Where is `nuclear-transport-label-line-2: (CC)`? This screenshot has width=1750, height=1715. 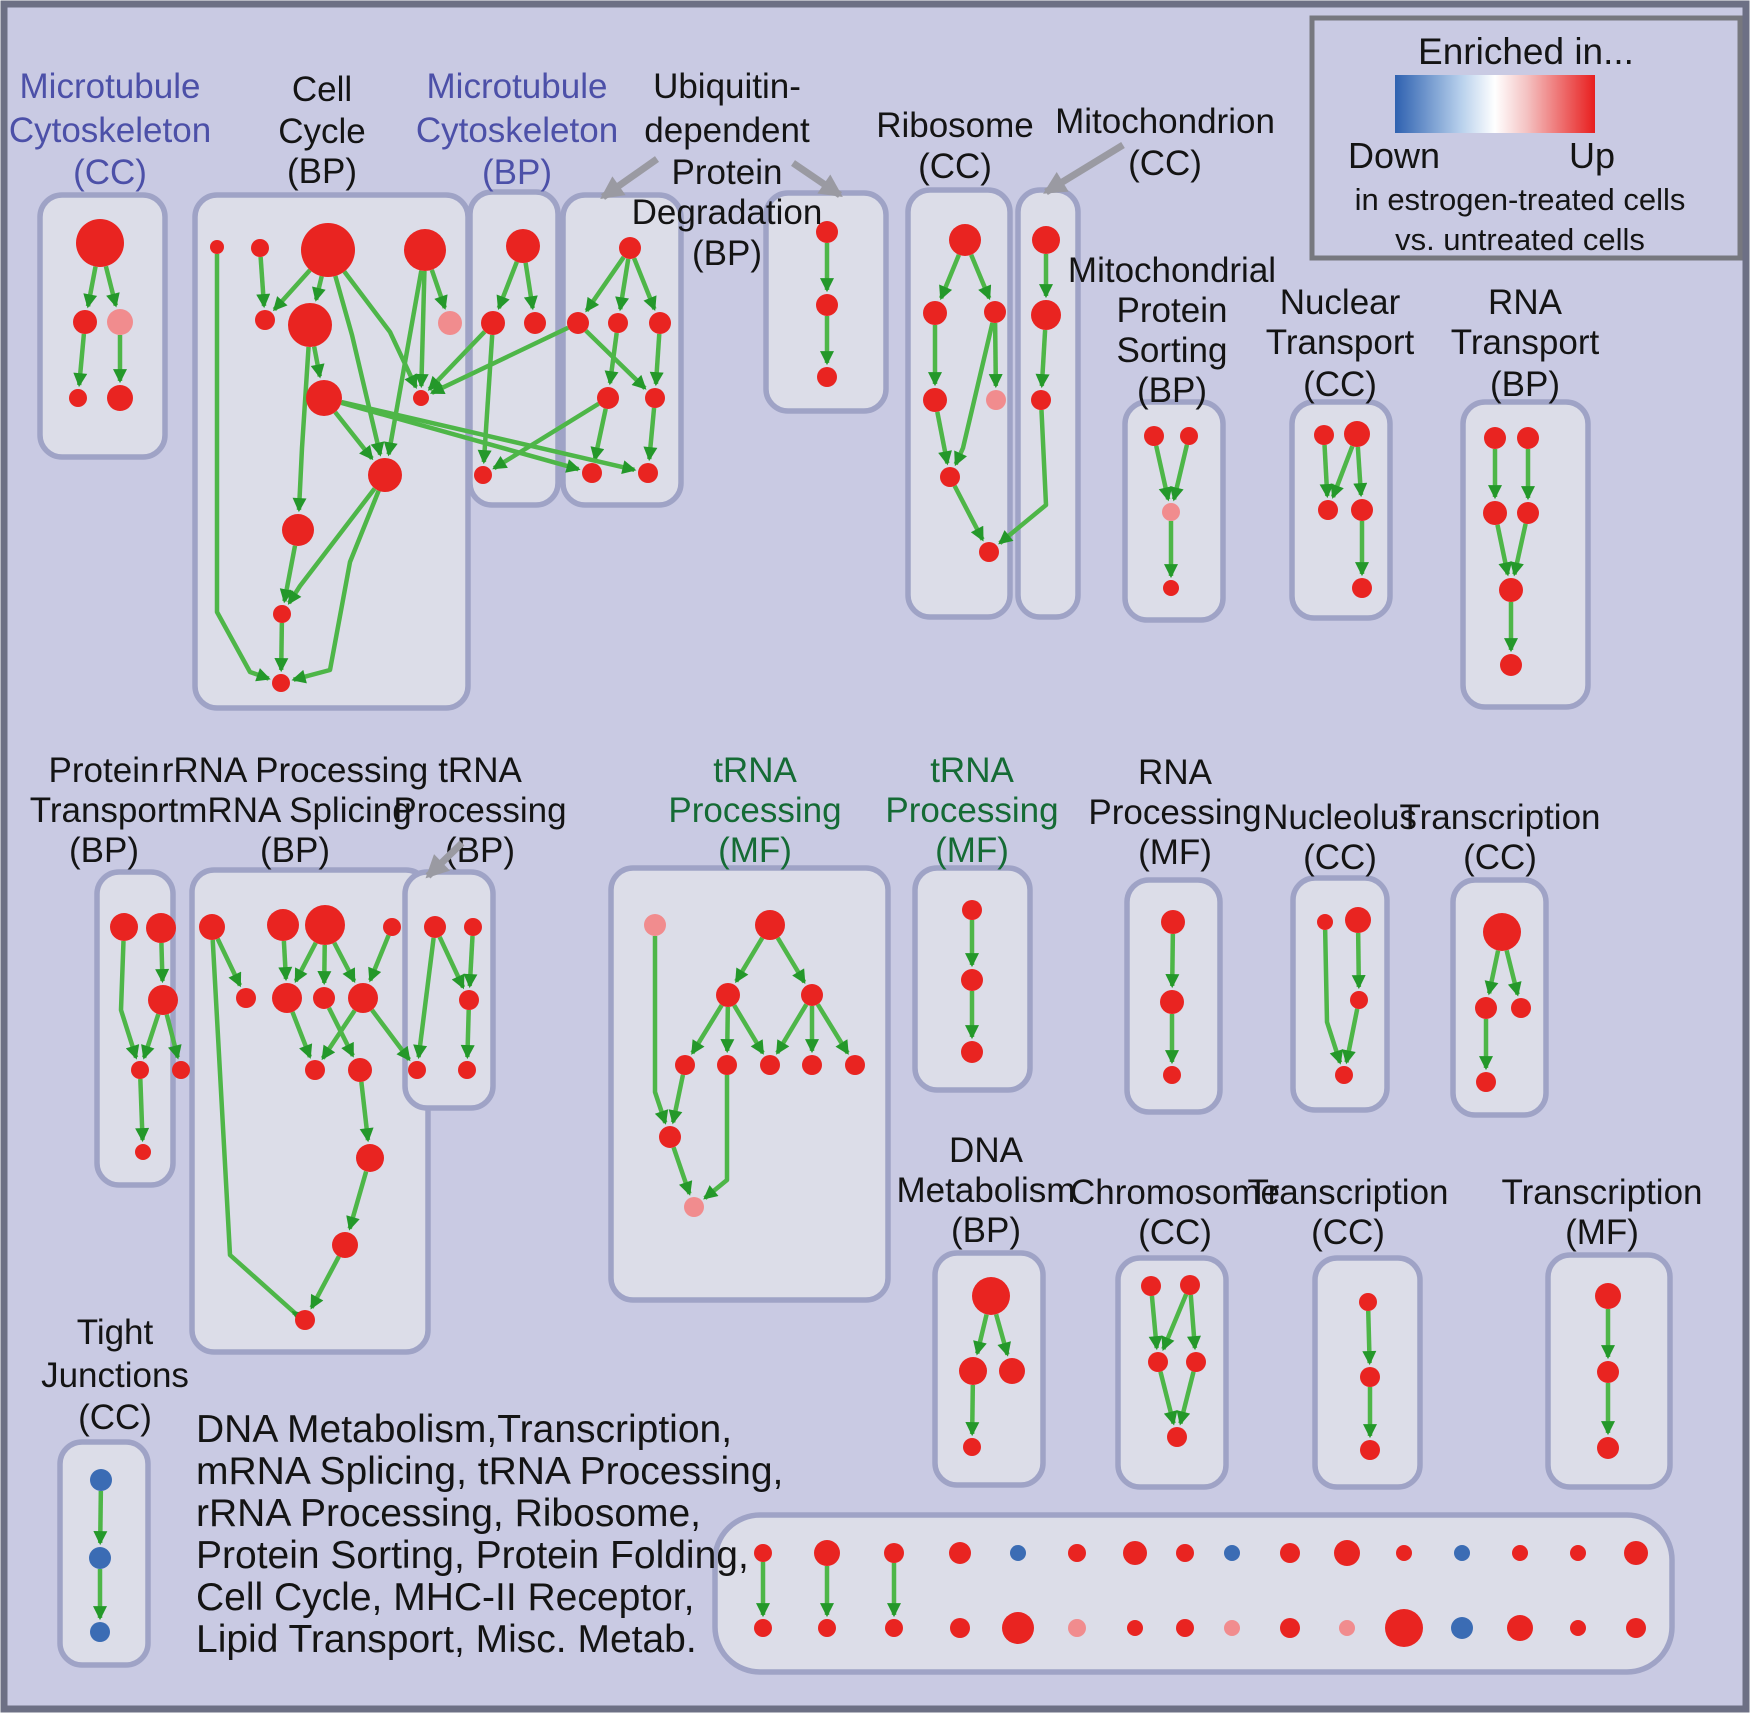 nuclear-transport-label-line-2: (CC) is located at coordinates (1340, 384).